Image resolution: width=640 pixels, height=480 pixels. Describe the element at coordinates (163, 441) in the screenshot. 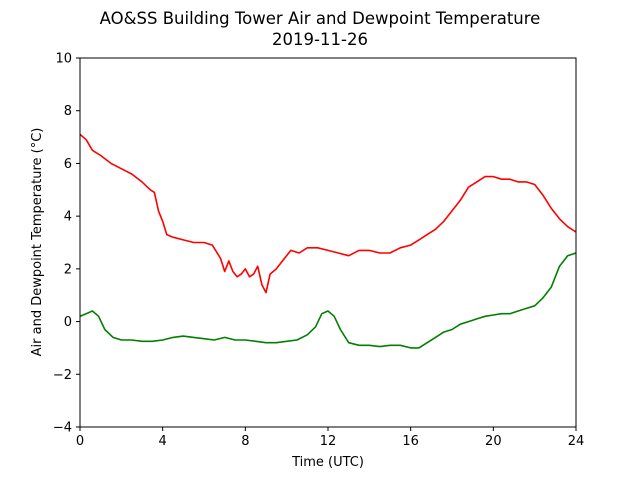

I see `x-tick-label: 4` at that location.